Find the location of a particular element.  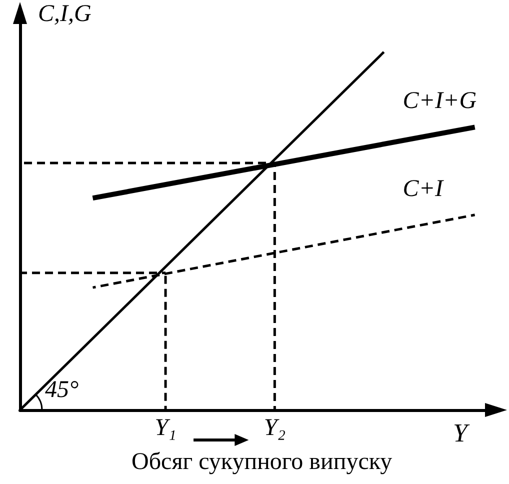

x-tick-label: Y₂ is located at coordinates (275, 428).